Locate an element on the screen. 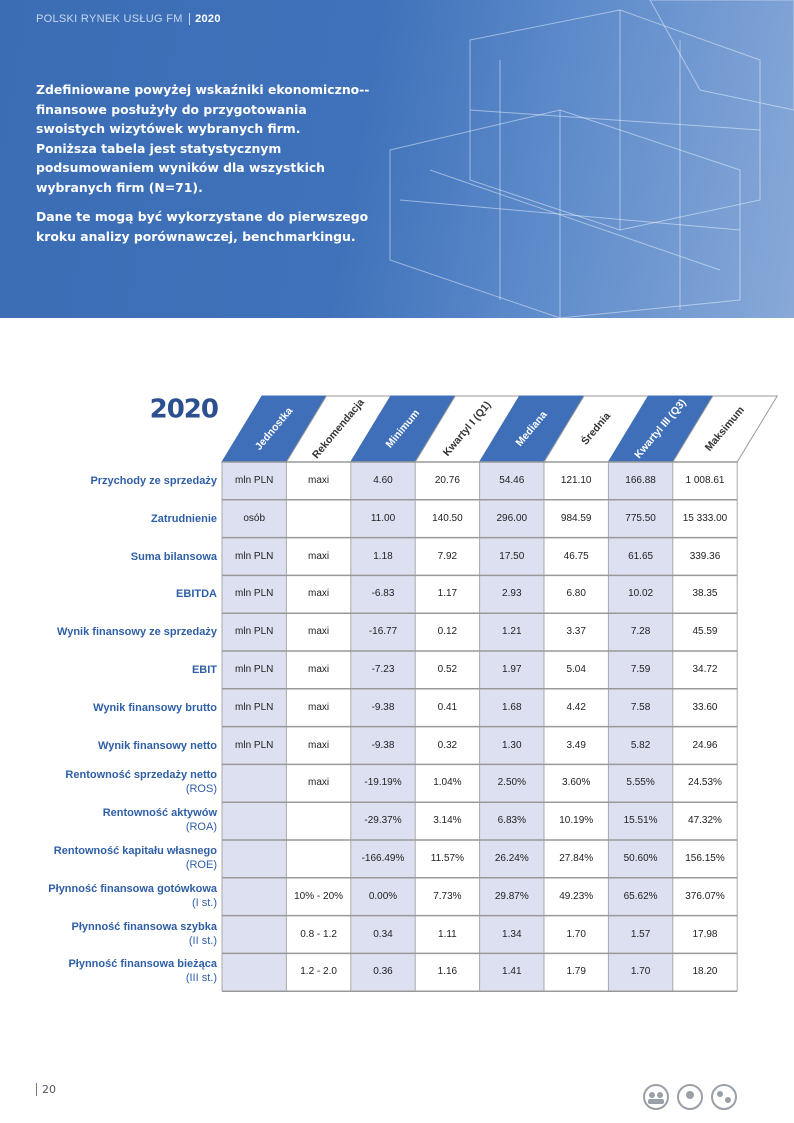 This screenshot has height=1123, width=794. row-label: Przychody ze sprzedaży is located at coordinates (153, 481).